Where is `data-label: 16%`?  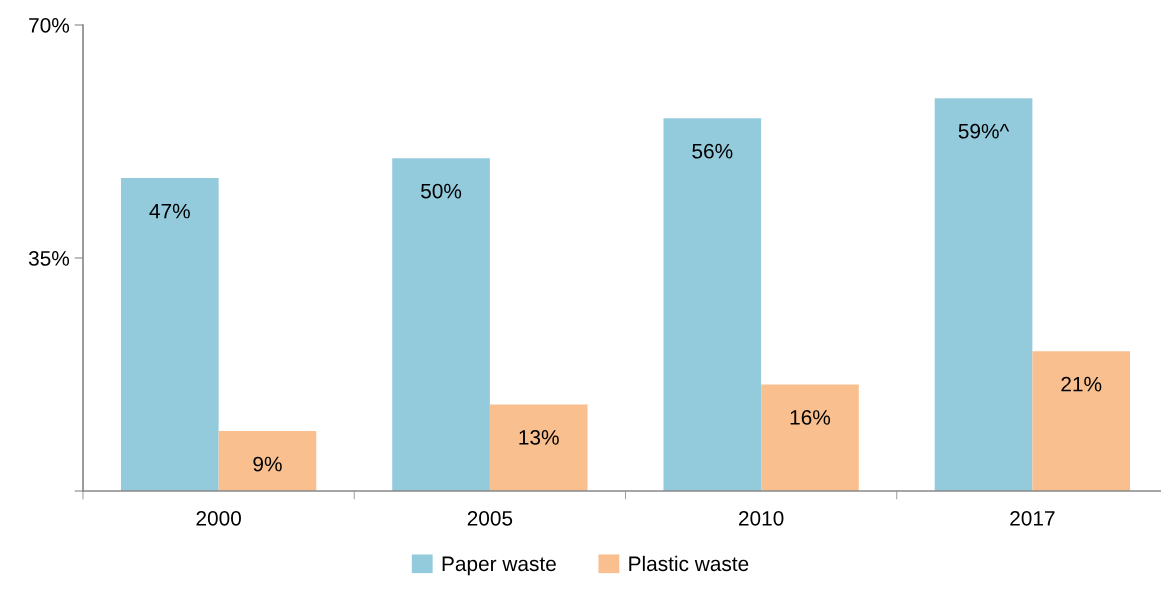
data-label: 16% is located at coordinates (810, 417).